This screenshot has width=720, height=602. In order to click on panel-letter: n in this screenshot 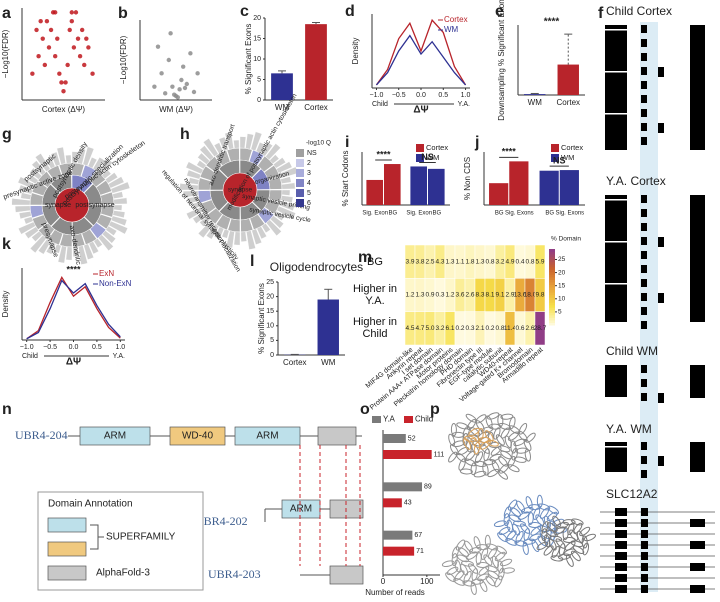, I will do `click(7, 409)`.